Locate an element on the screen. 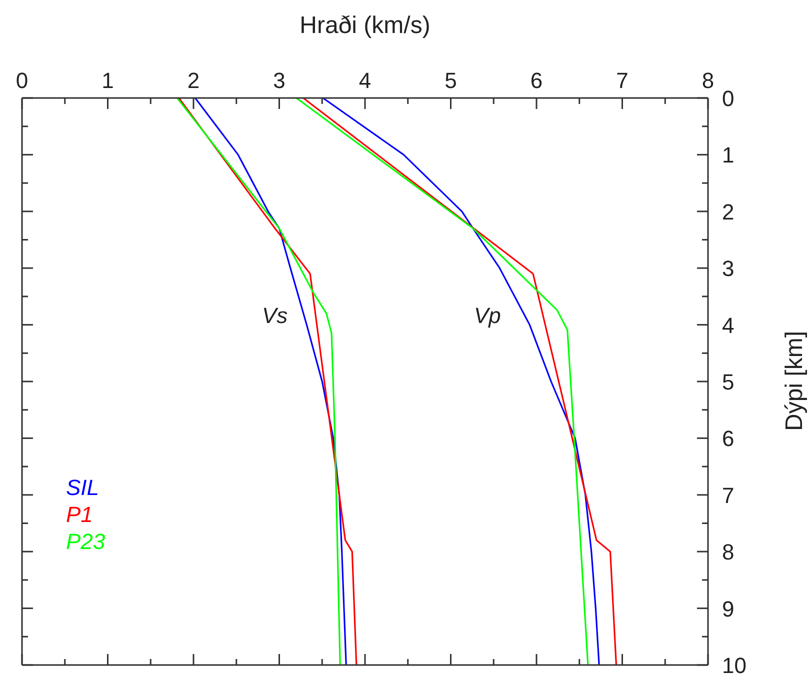 This screenshot has height=680, width=811. text: SIL is located at coordinates (83, 487).